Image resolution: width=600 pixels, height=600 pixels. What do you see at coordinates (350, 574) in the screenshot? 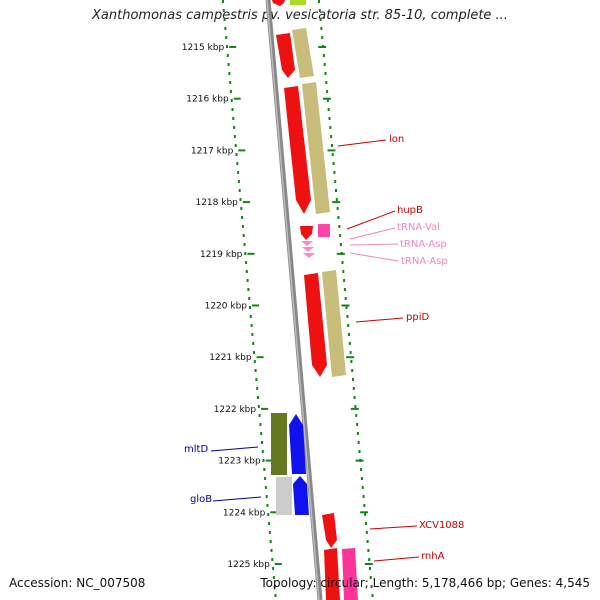
I see `cds-rnhA-magenta` at bounding box center [350, 574].